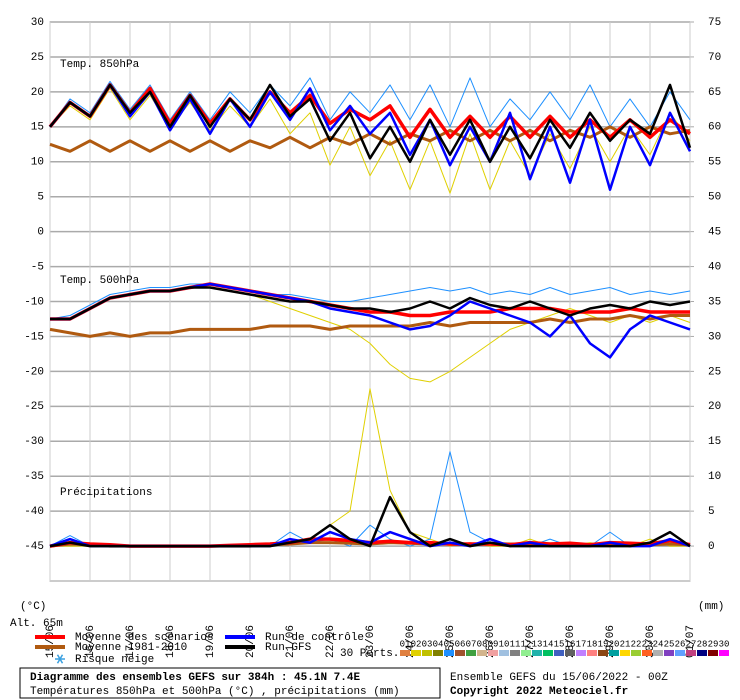 The height and width of the screenshot is (700, 740). Describe the element at coordinates (291, 641) in the screenshot. I see `x-tick-label: 21/06` at that location.